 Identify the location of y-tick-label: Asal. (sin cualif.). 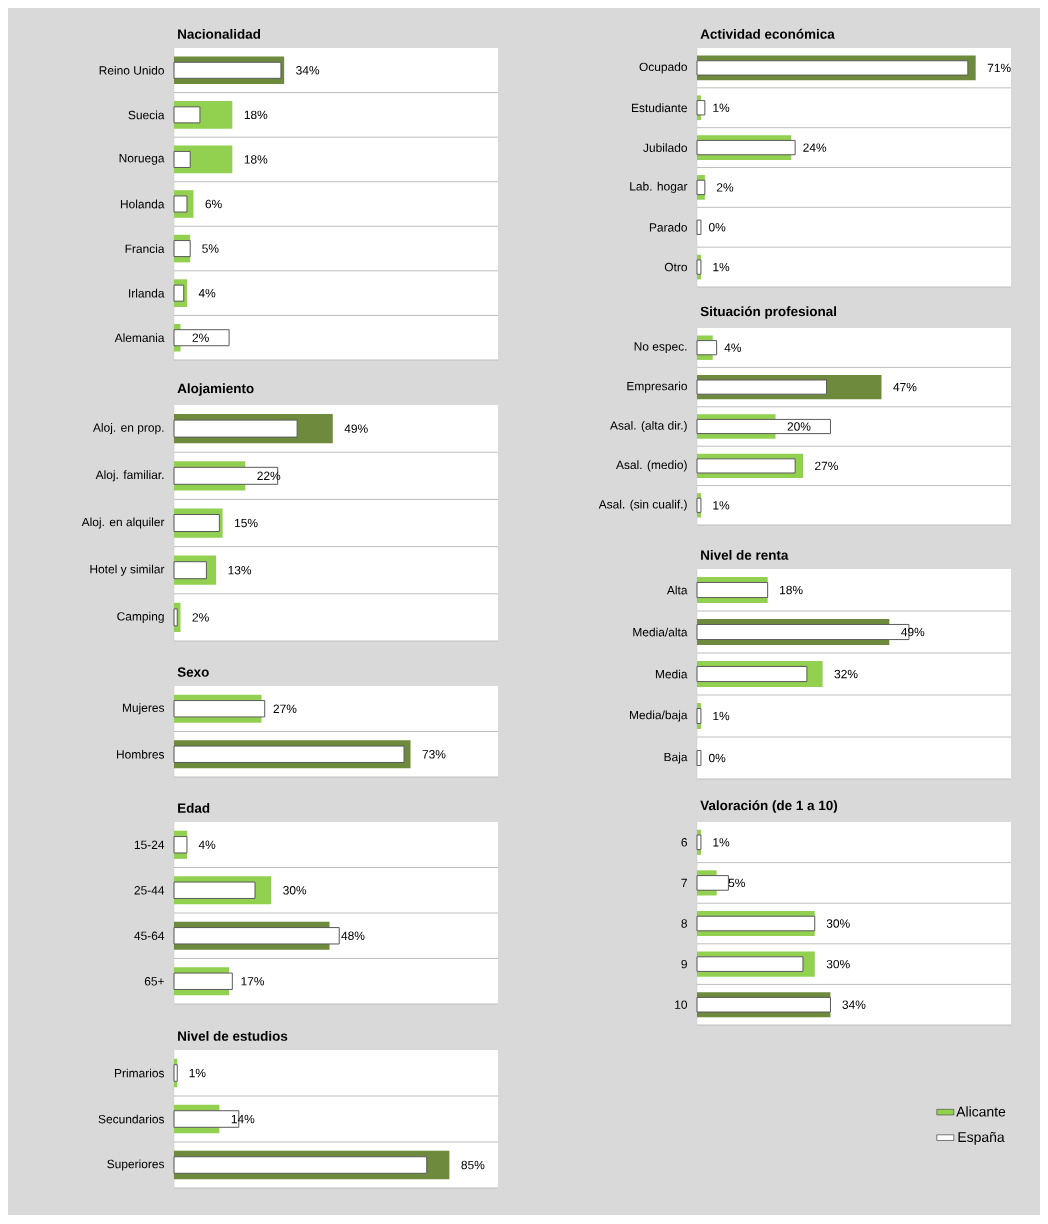
(642, 505).